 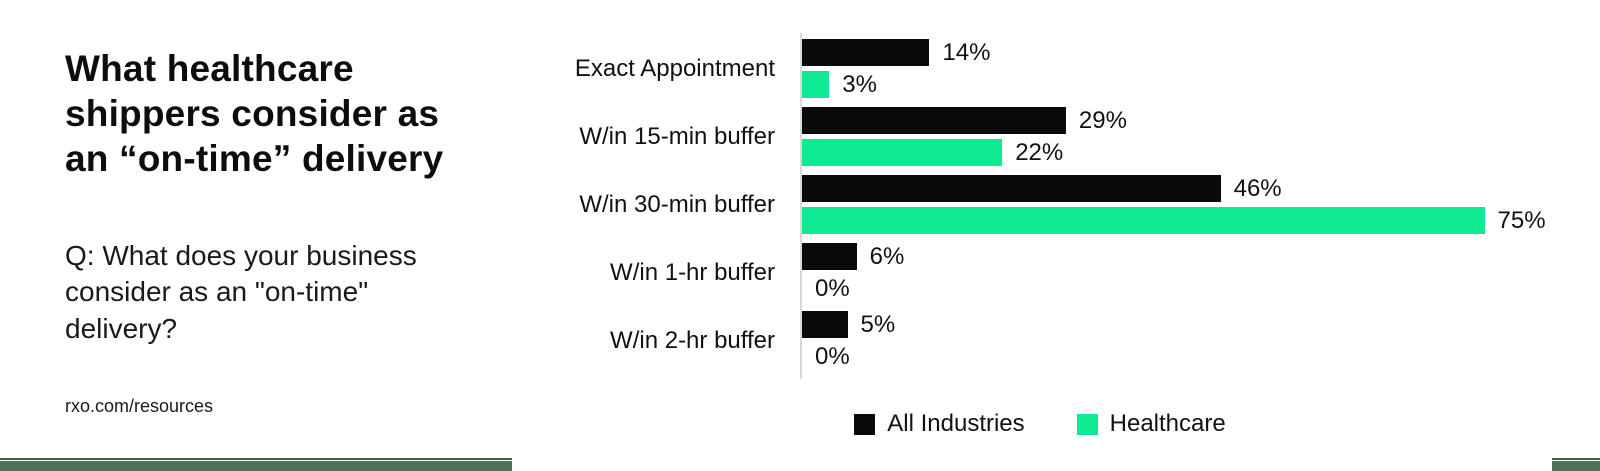 I want to click on value-label: 29%, so click(x=1102, y=120).